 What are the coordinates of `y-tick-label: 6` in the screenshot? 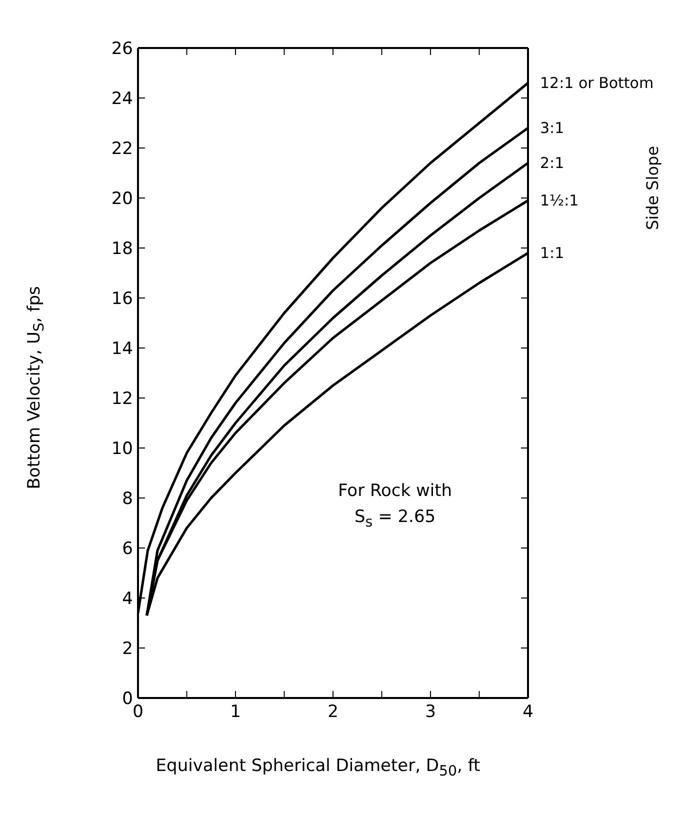 It's located at (127, 549).